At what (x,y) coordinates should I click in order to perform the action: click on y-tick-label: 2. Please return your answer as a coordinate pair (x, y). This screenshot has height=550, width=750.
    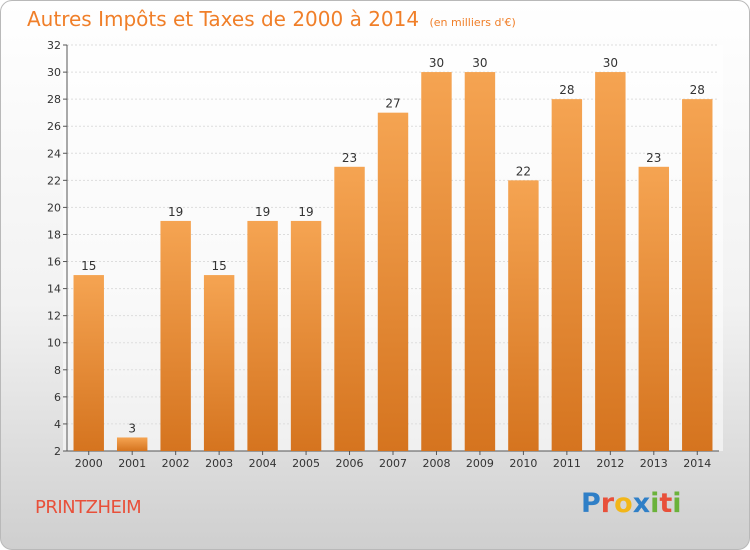
    Looking at the image, I should click on (57, 451).